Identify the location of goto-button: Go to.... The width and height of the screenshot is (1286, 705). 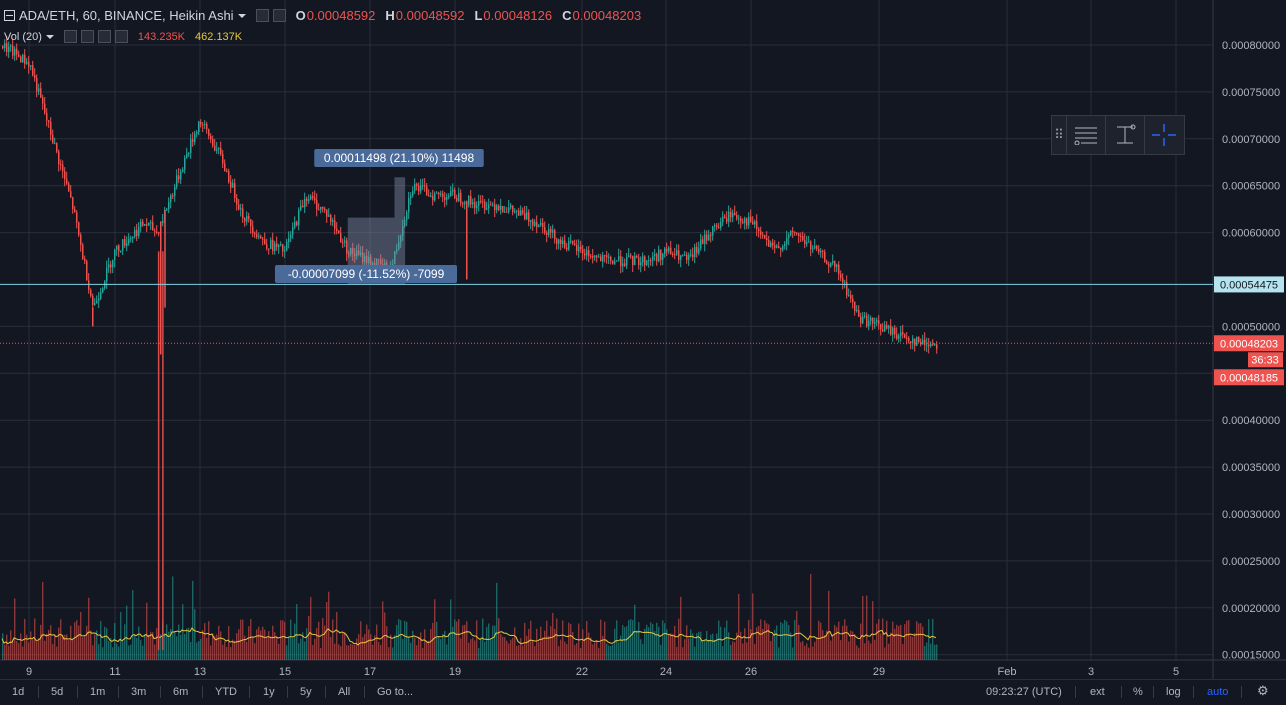
(395, 692).